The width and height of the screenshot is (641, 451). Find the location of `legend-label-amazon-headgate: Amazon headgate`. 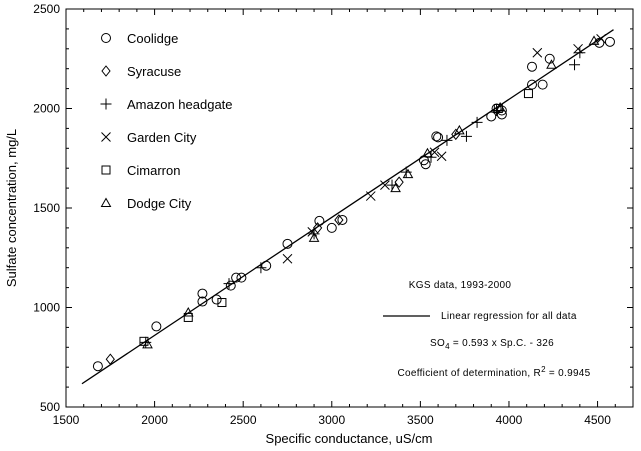

legend-label-amazon-headgate: Amazon headgate is located at coordinates (180, 104).